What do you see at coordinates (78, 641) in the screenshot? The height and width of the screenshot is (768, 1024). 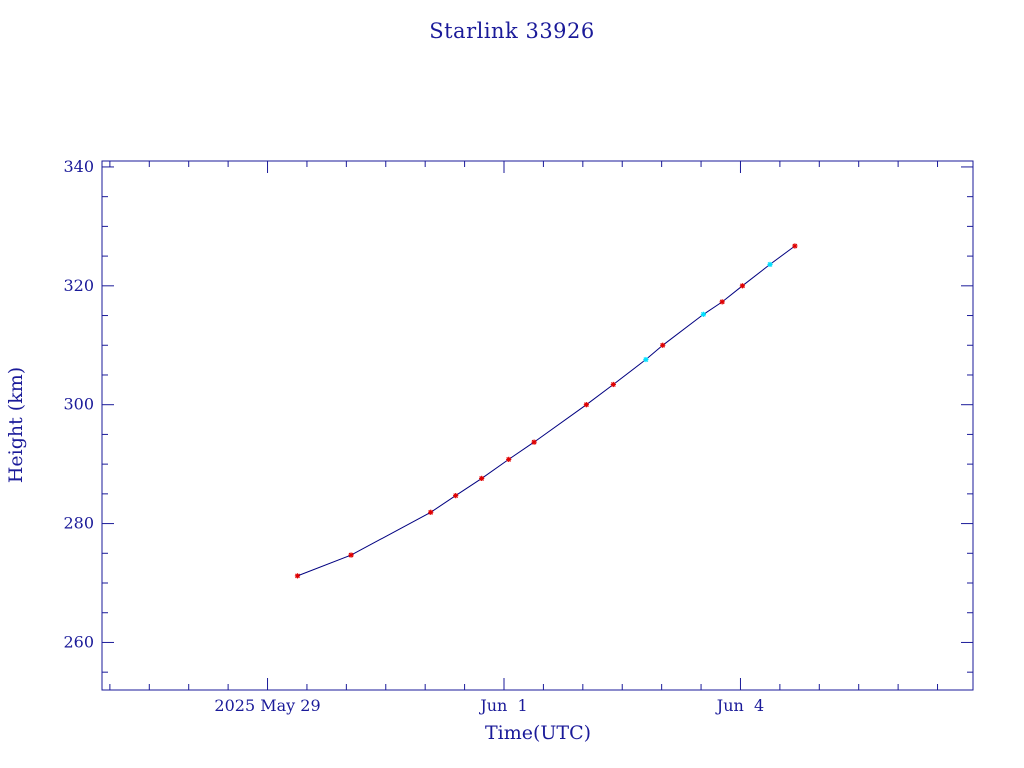 I see `y-tick-label: 260` at bounding box center [78, 641].